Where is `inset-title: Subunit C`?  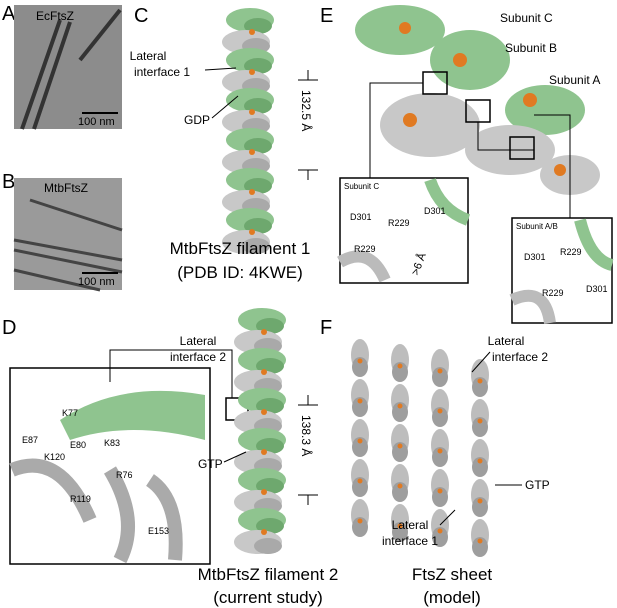
inset-title: Subunit C is located at coordinates (361, 186).